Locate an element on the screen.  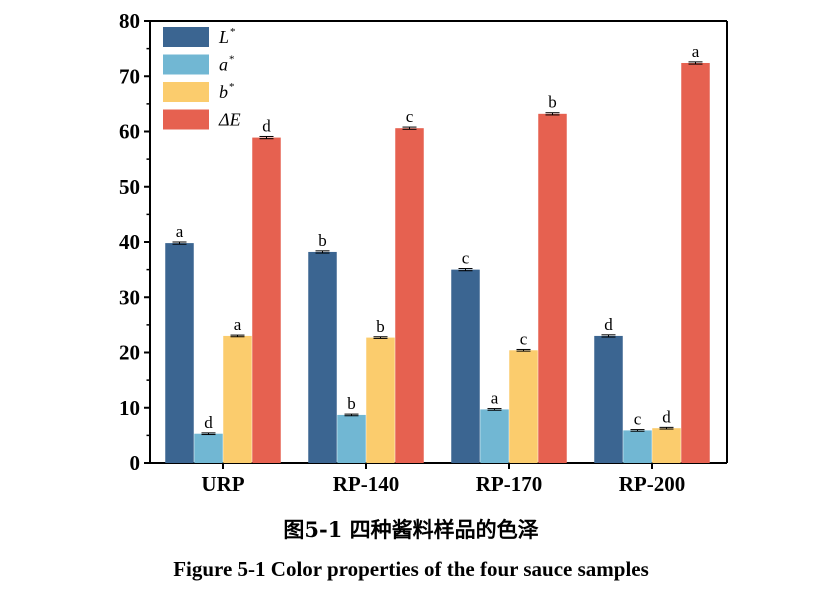
y-tick-label: 40 is located at coordinates (129, 242).